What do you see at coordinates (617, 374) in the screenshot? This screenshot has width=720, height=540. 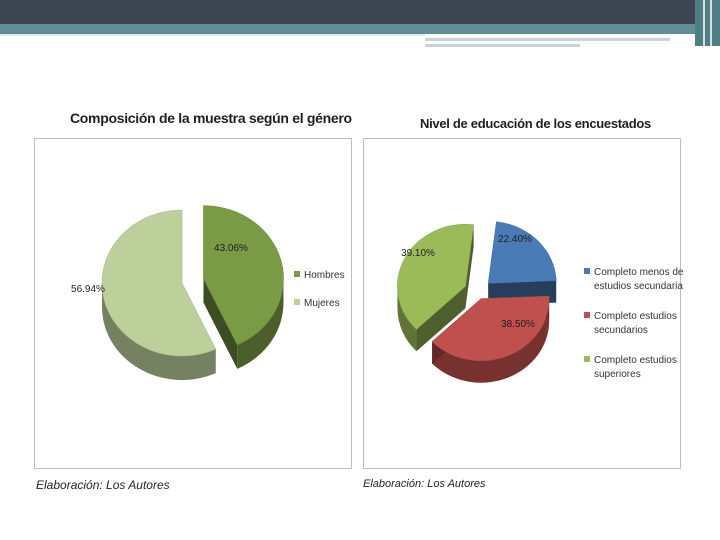 I see `education-chart-legend-label: superiores` at bounding box center [617, 374].